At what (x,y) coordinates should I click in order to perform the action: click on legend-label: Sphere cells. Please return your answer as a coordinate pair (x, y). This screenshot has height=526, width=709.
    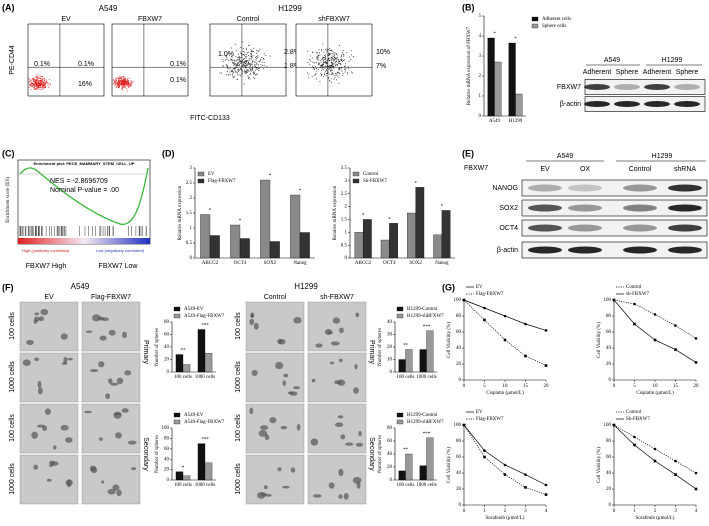
    Looking at the image, I should click on (554, 26).